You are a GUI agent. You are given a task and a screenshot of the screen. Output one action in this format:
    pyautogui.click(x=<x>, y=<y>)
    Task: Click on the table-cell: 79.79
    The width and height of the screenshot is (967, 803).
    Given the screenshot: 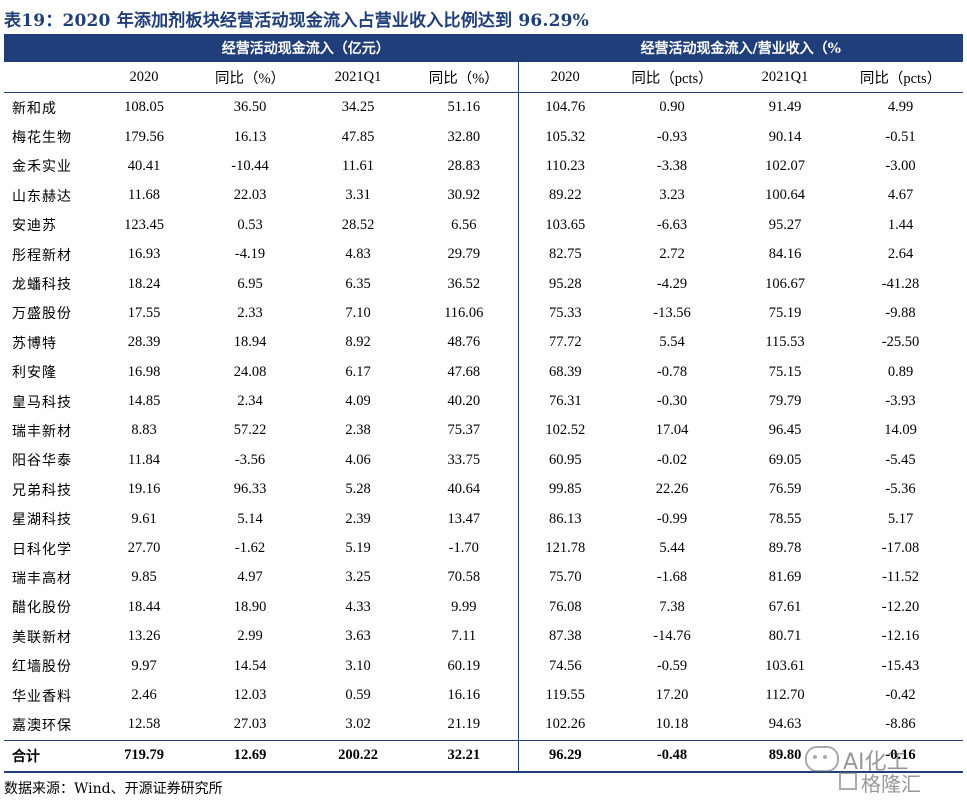 What is the action you would take?
    pyautogui.click(x=785, y=401)
    